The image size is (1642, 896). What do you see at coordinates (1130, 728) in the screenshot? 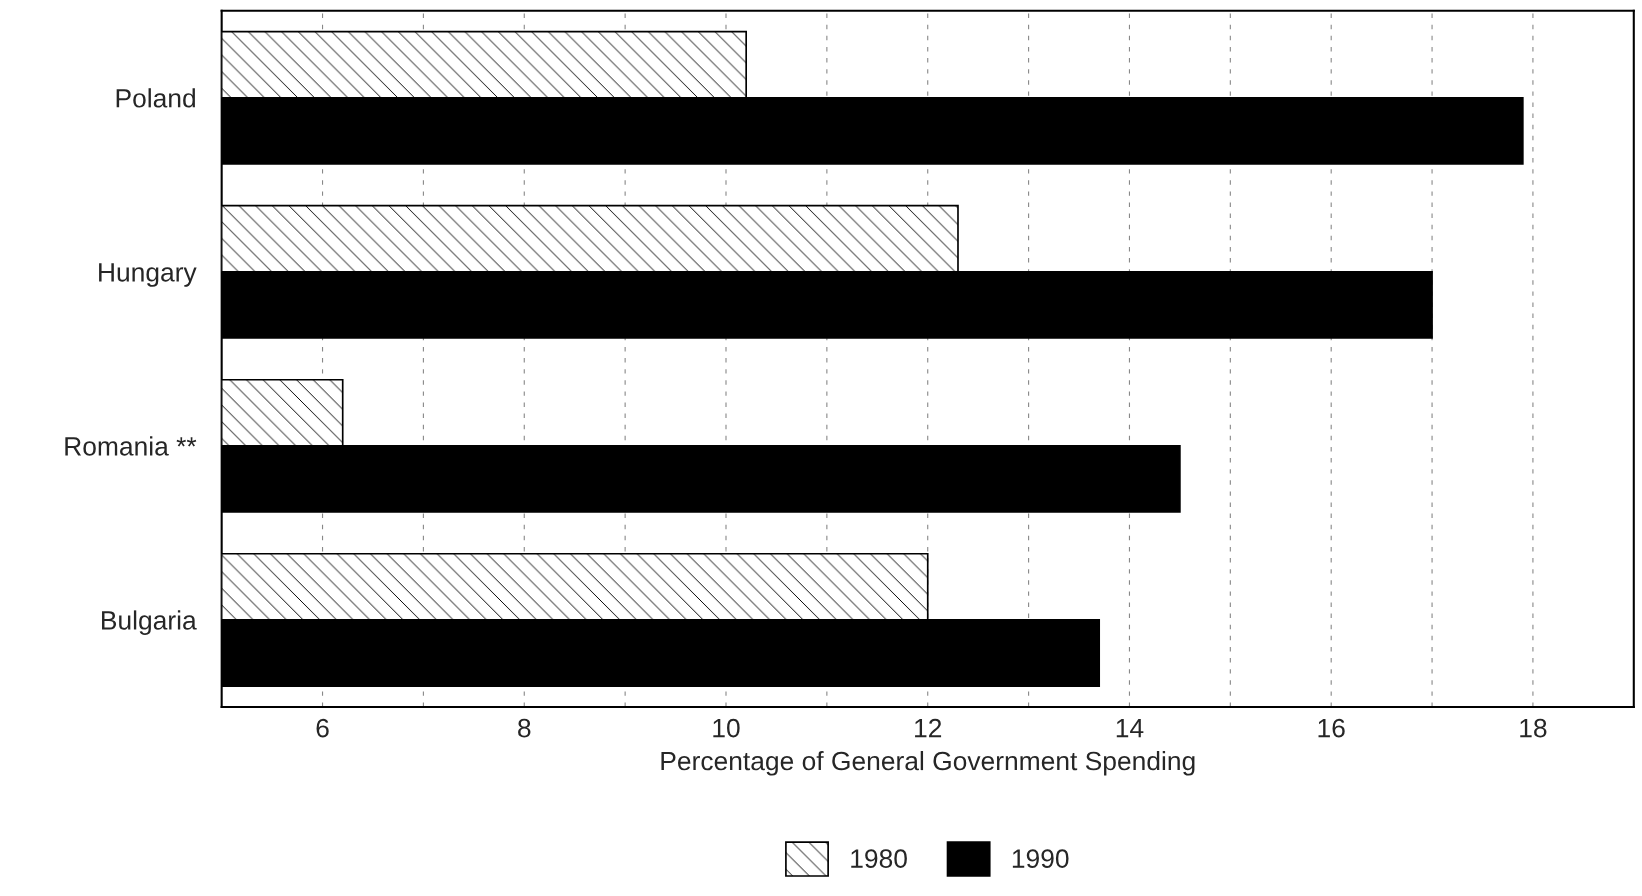
I see `x-tick-label: 14` at bounding box center [1130, 728].